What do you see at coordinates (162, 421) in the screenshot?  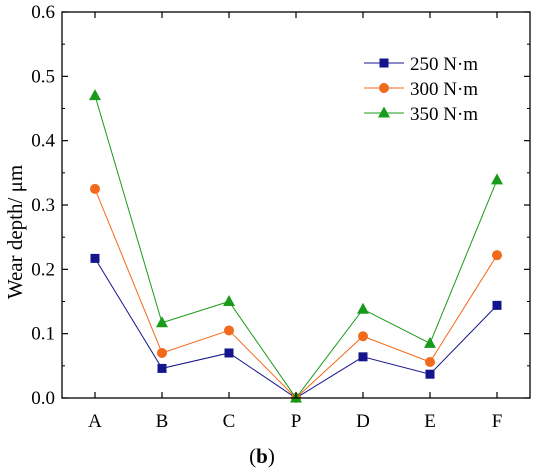 I see `x-tick-label: B` at bounding box center [162, 421].